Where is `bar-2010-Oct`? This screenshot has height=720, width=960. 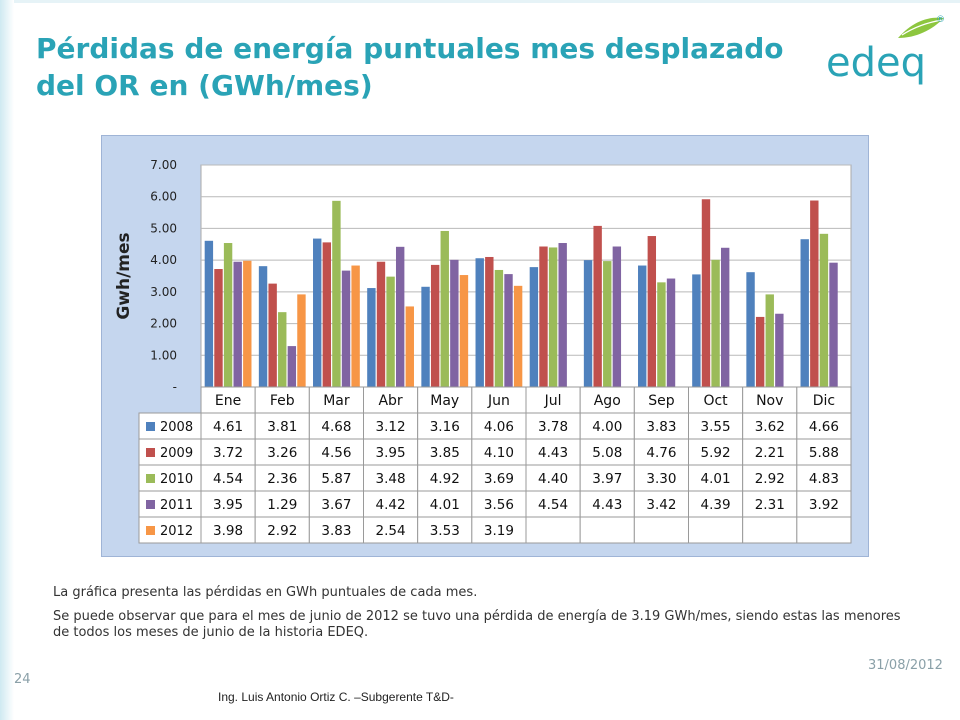 bar-2010-Oct is located at coordinates (715, 323).